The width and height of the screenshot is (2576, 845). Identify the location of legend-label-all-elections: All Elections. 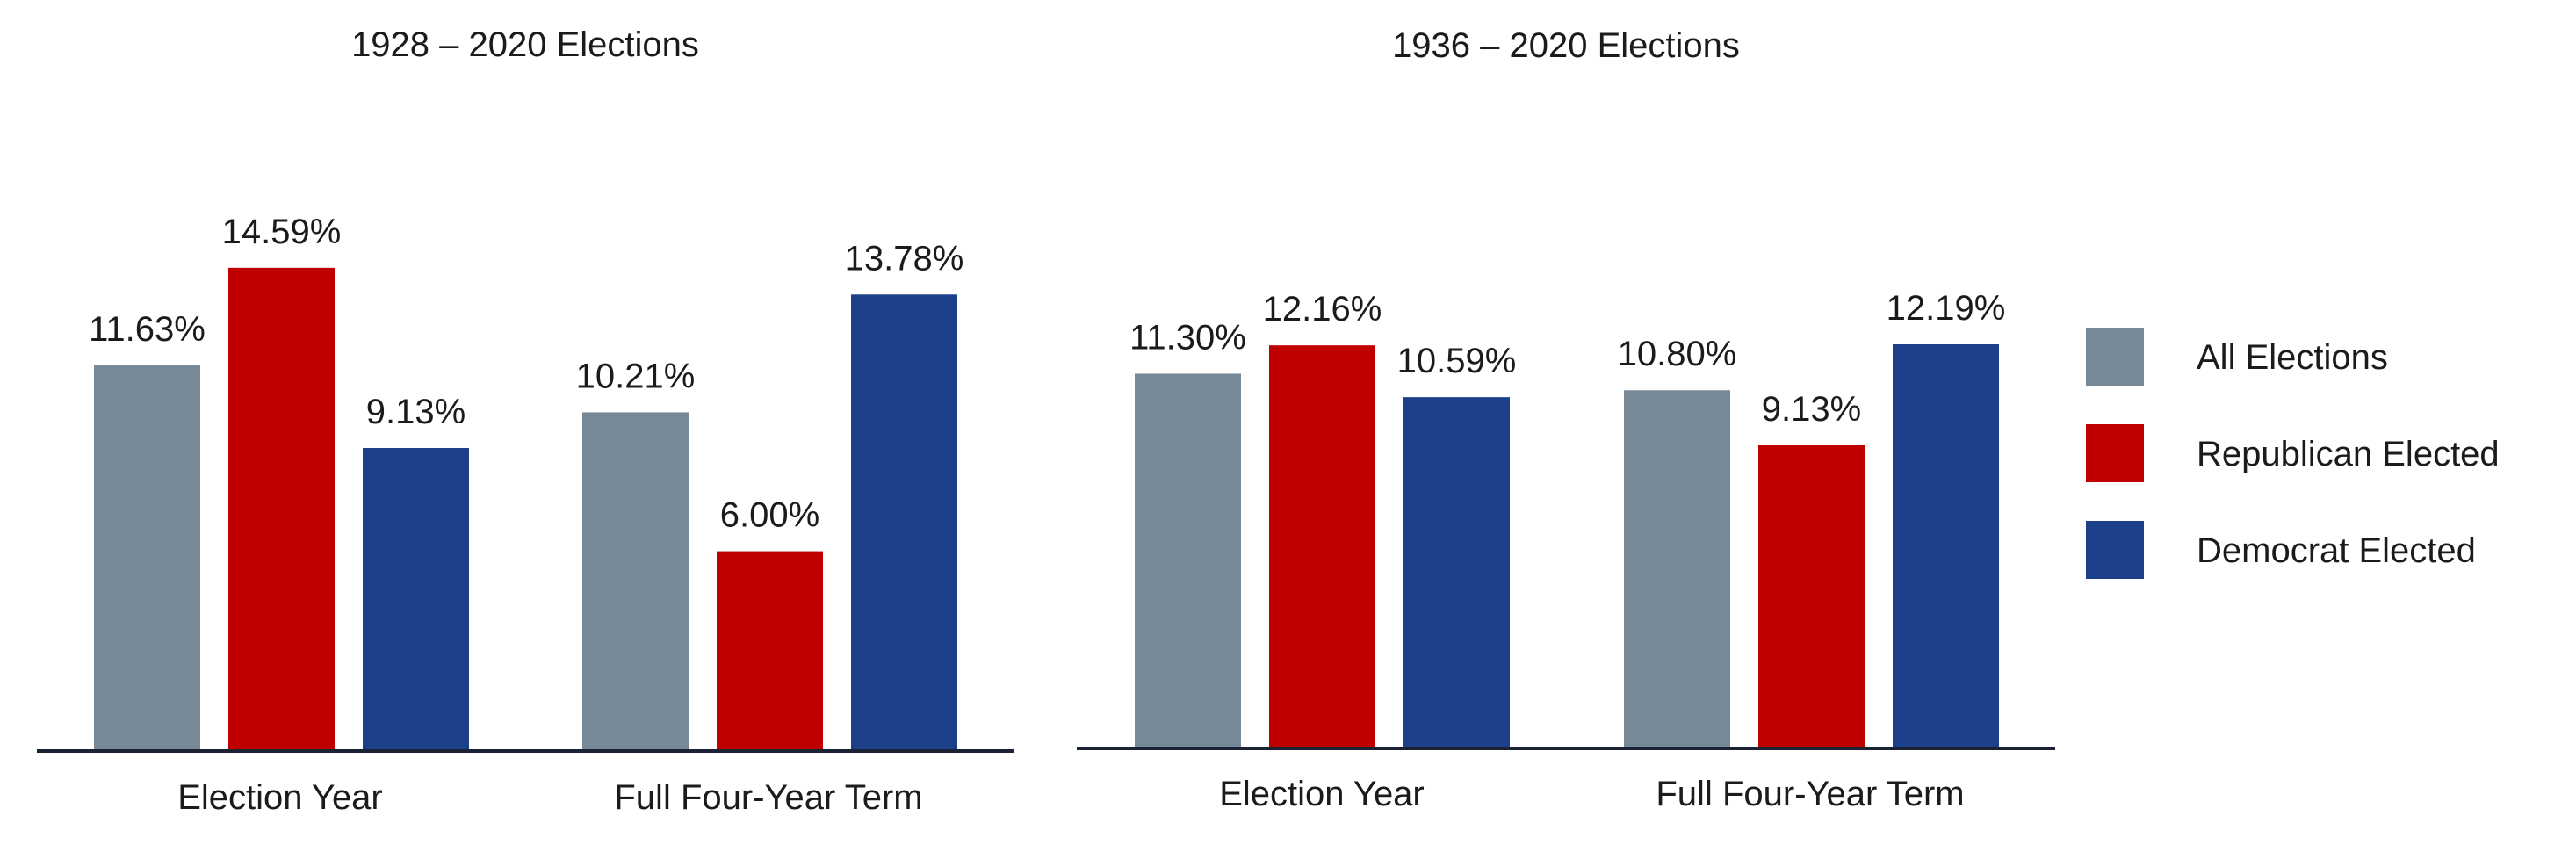
(2292, 357).